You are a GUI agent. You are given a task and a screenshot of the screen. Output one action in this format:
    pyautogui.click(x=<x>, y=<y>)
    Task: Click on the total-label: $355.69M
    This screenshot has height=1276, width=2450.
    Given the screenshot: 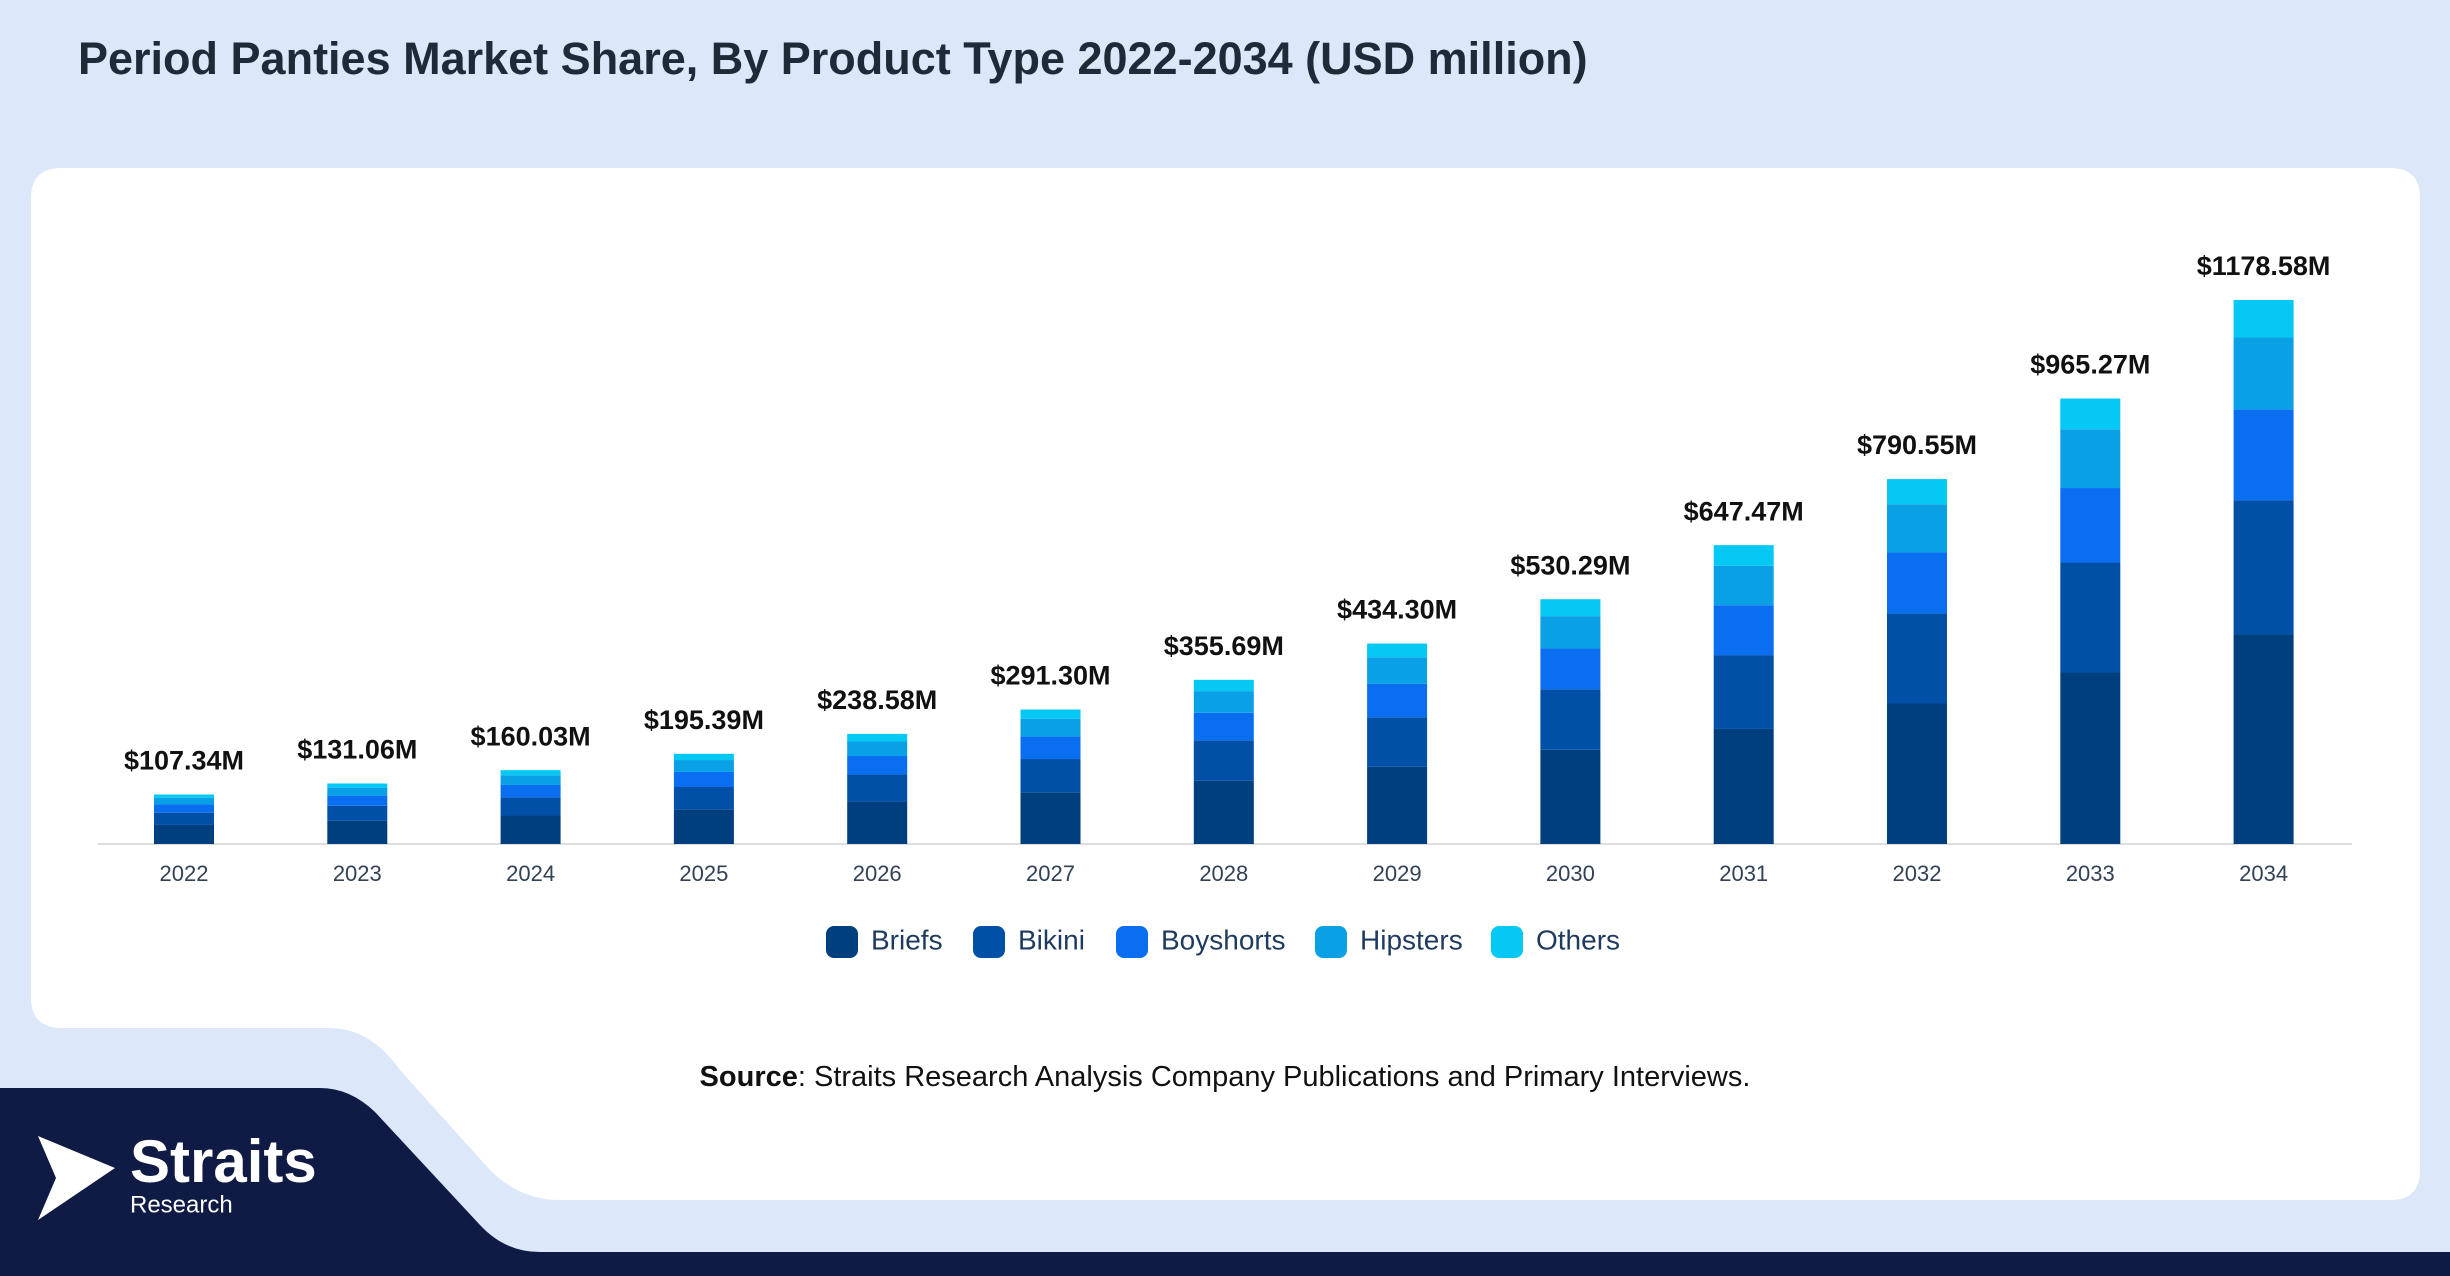 What is the action you would take?
    pyautogui.click(x=1224, y=646)
    